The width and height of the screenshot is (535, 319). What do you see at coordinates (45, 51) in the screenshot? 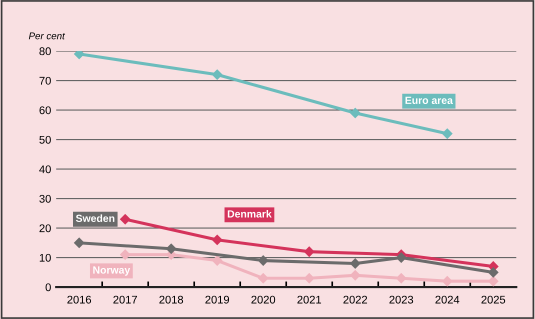
I see `y-tick-label: 80` at bounding box center [45, 51].